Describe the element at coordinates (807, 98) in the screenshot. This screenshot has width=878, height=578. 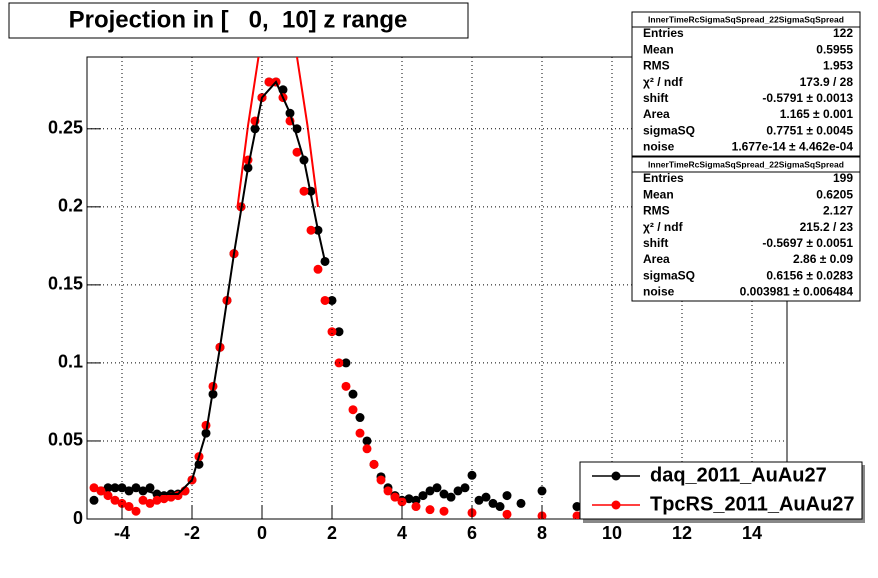
I see `stats-value: -0.5791 ± 0.0013` at that location.